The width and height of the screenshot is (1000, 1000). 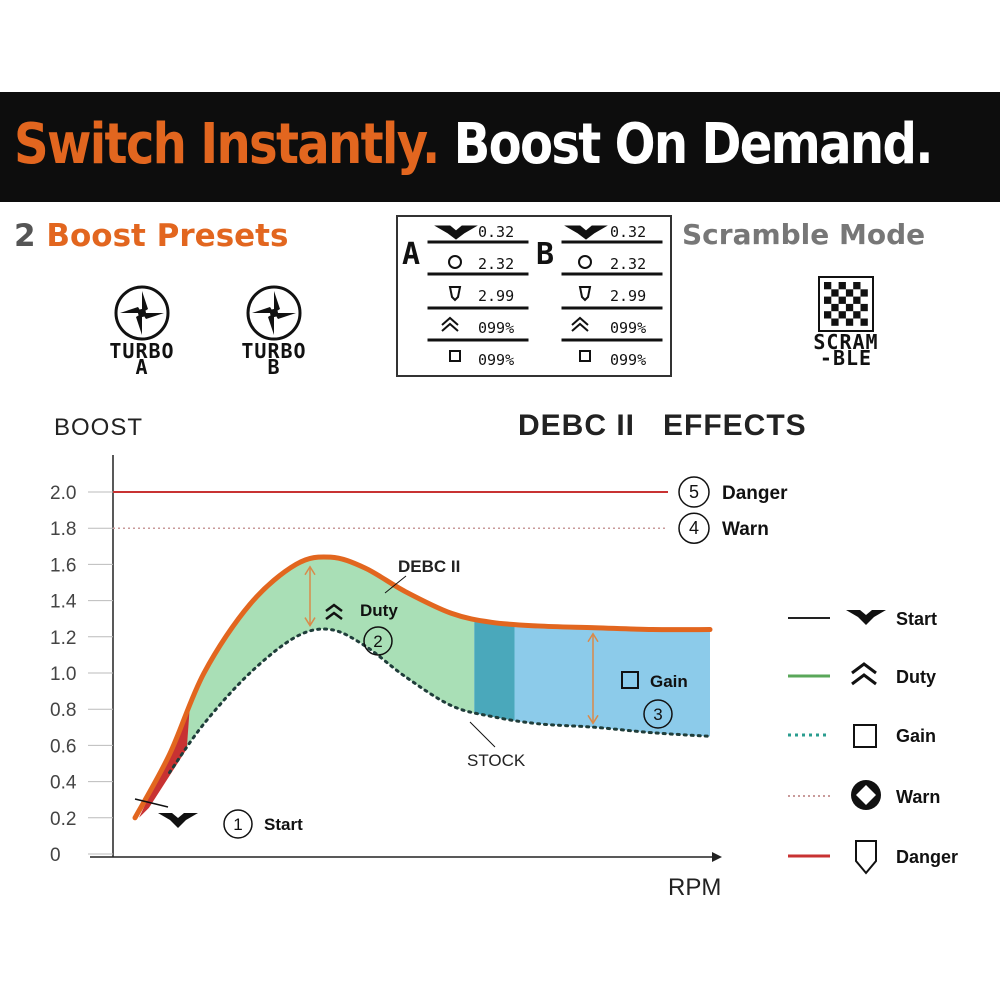 I want to click on duty-arrow, so click(x=310, y=596).